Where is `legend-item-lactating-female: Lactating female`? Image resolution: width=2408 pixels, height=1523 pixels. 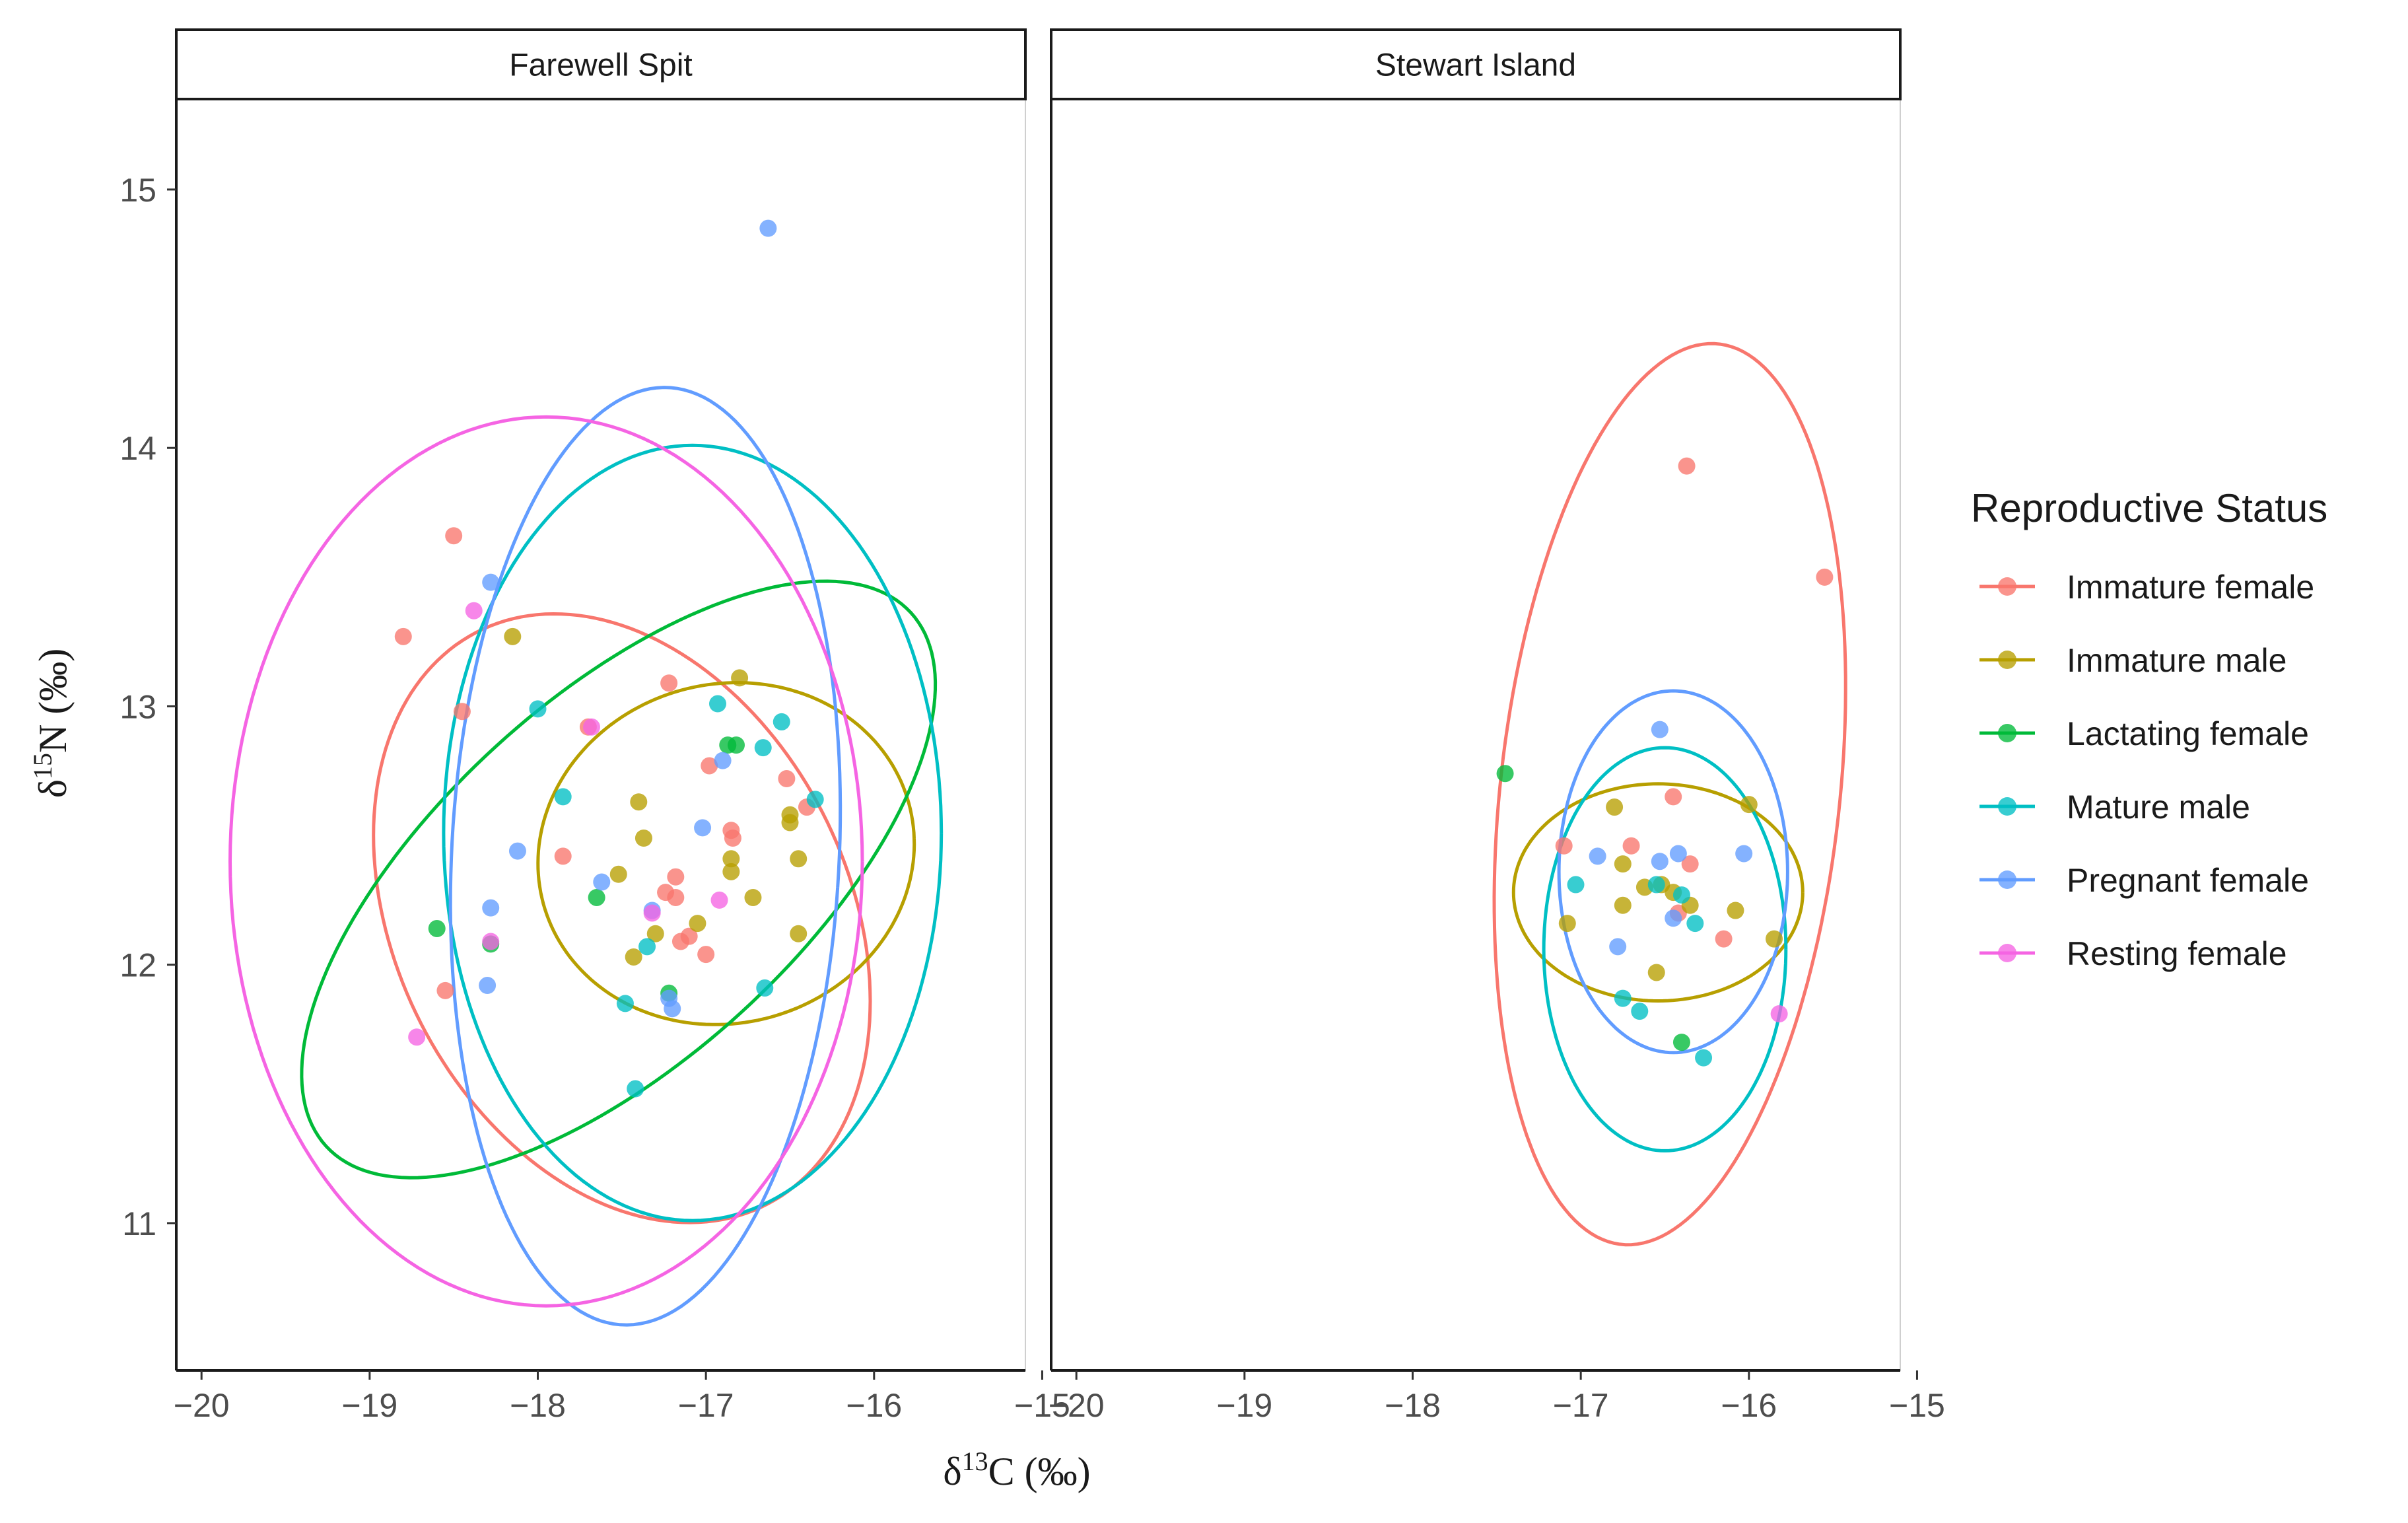 legend-item-lactating-female: Lactating female is located at coordinates (2144, 734).